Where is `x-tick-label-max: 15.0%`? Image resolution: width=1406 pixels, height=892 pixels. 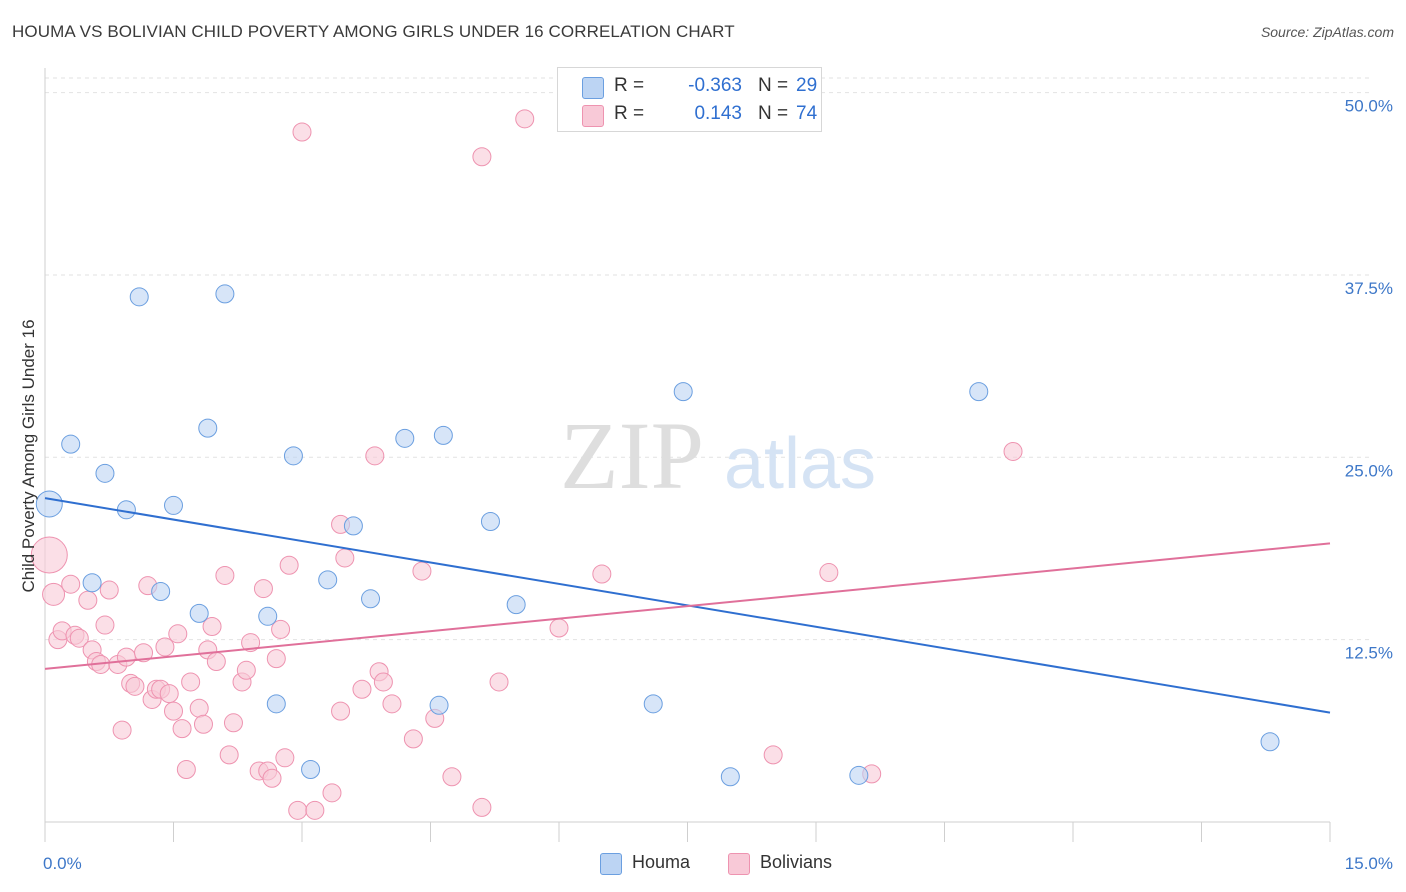 x-tick-label-max: 15.0% is located at coordinates (1369, 863).